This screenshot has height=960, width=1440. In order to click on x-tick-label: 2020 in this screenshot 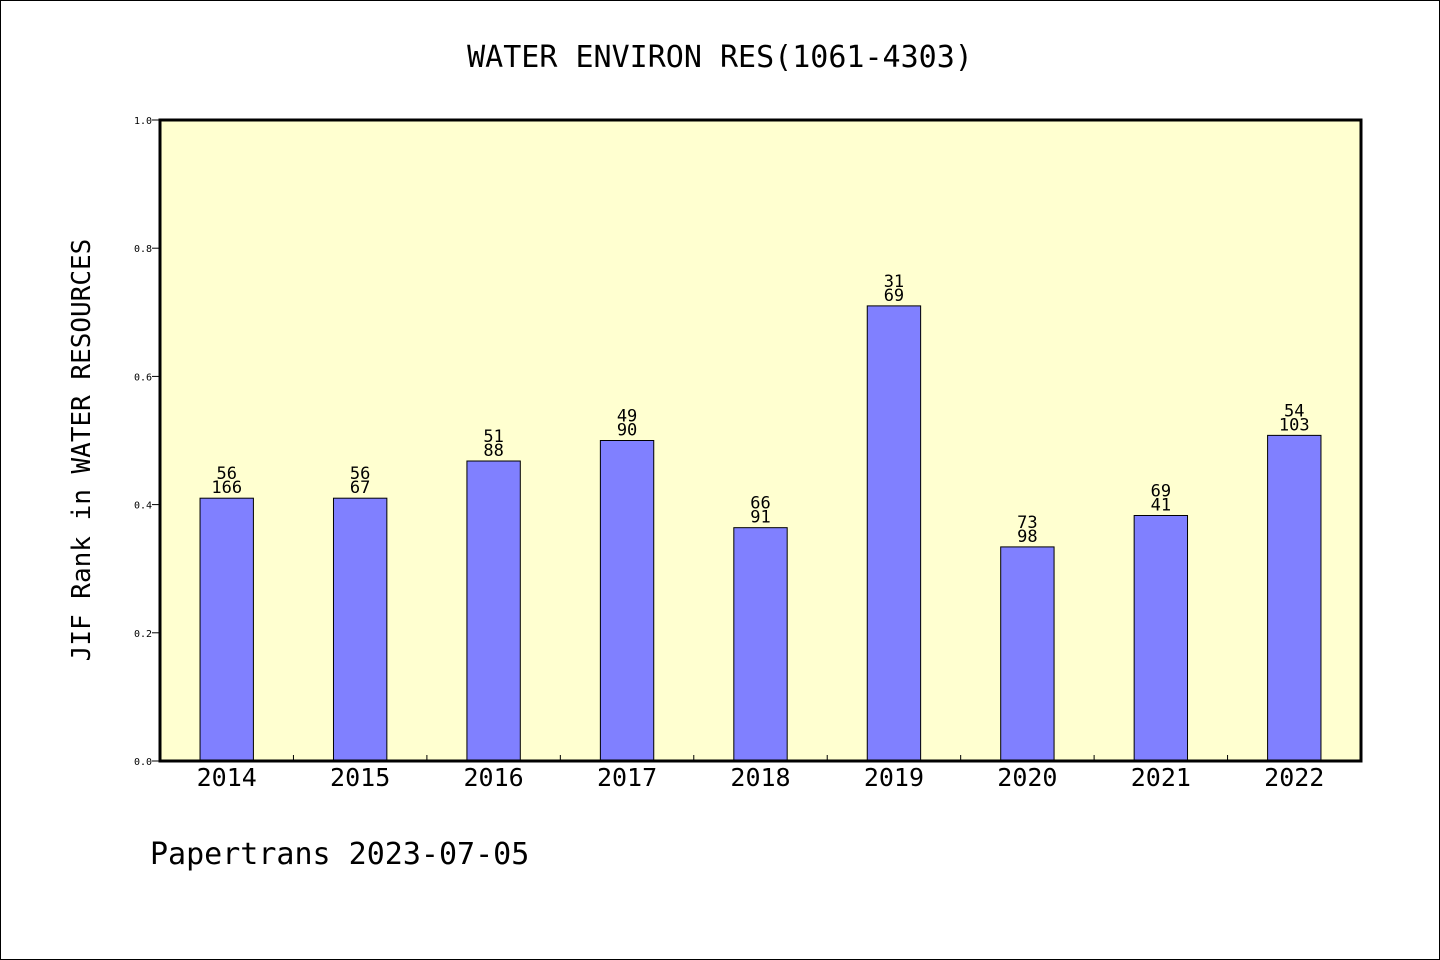, I will do `click(1027, 777)`.